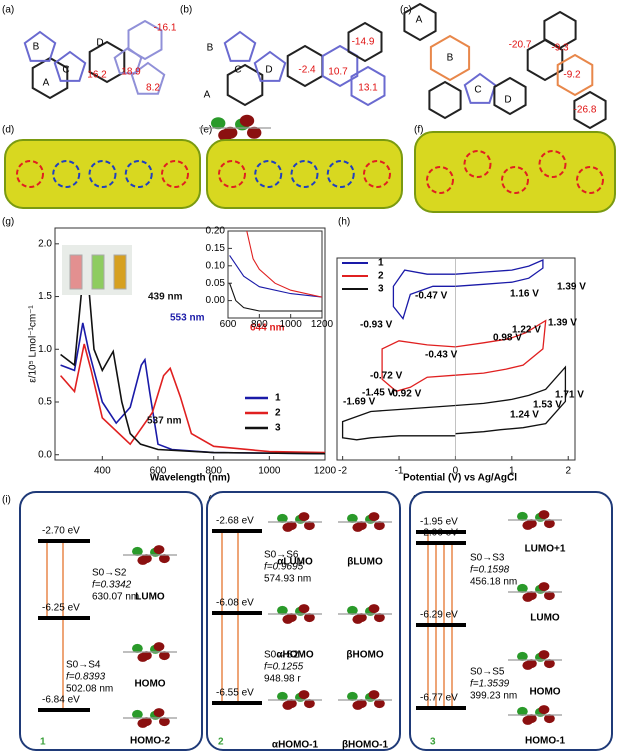  I want to click on transition-text: S0→S4, so click(83, 665).